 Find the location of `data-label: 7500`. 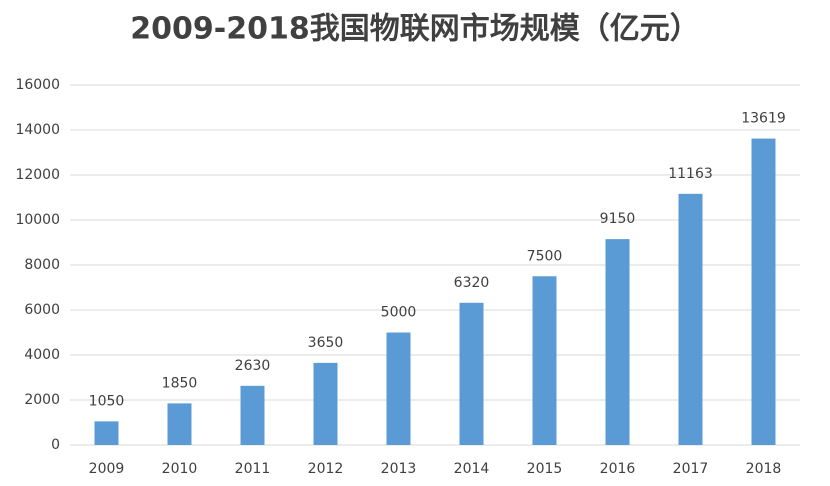

data-label: 7500 is located at coordinates (545, 256).